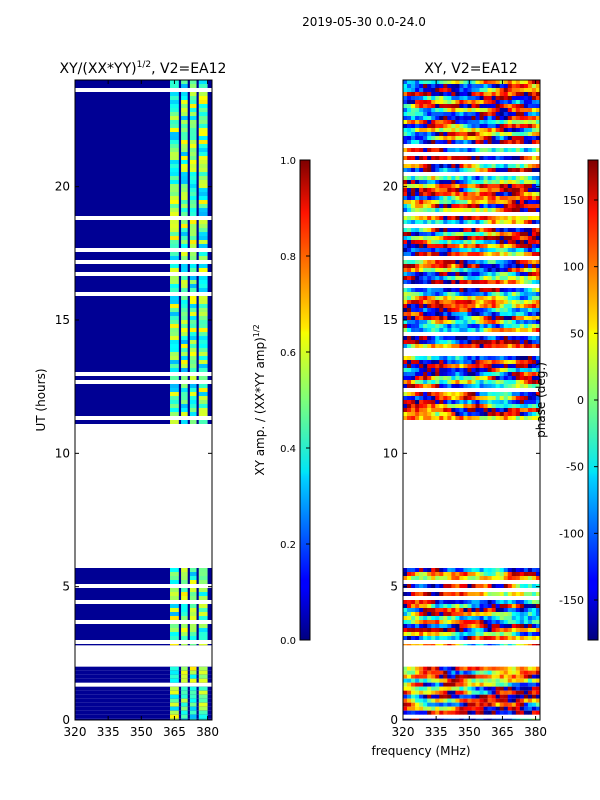 The image size is (600, 800). Describe the element at coordinates (471, 69) in the screenshot. I see `phase-title: XY, V2=EA12` at that location.